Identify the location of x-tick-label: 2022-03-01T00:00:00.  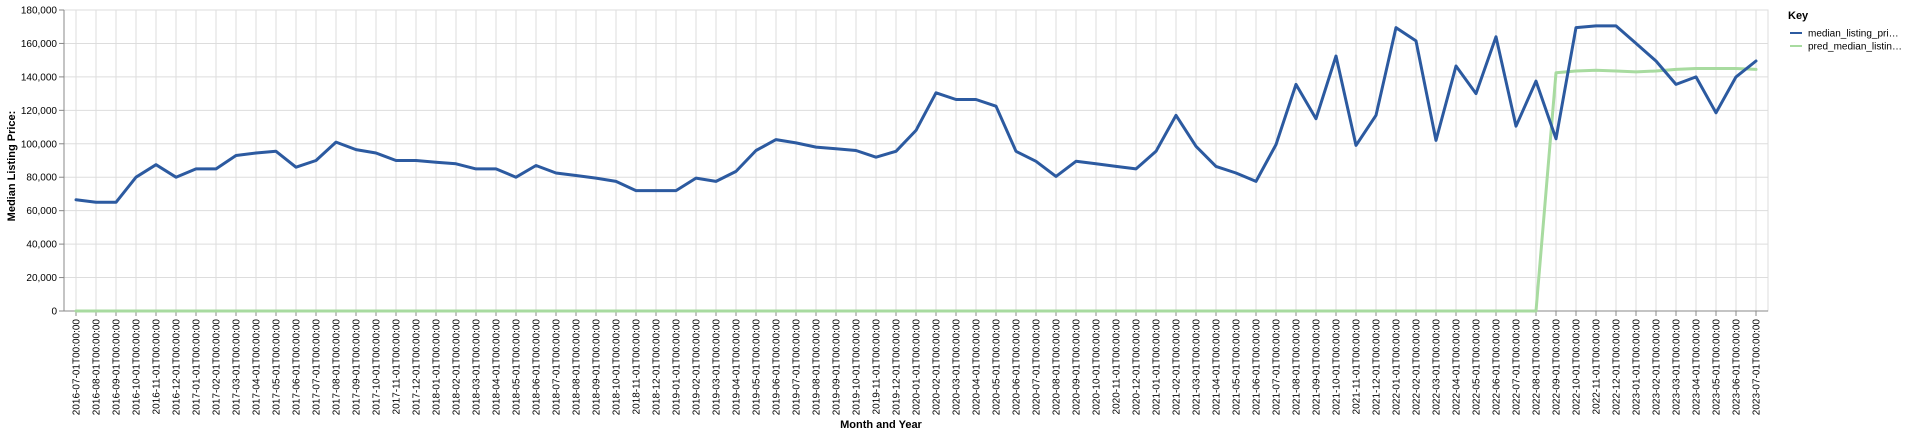
(1437, 367).